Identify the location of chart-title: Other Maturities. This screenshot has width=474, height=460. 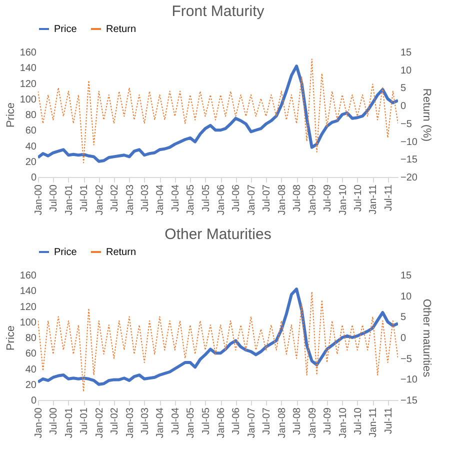
(218, 234).